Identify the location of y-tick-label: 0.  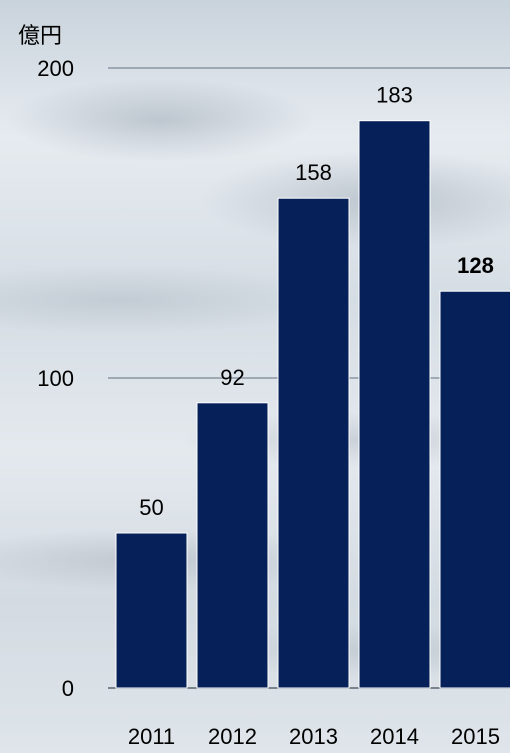
(68, 688).